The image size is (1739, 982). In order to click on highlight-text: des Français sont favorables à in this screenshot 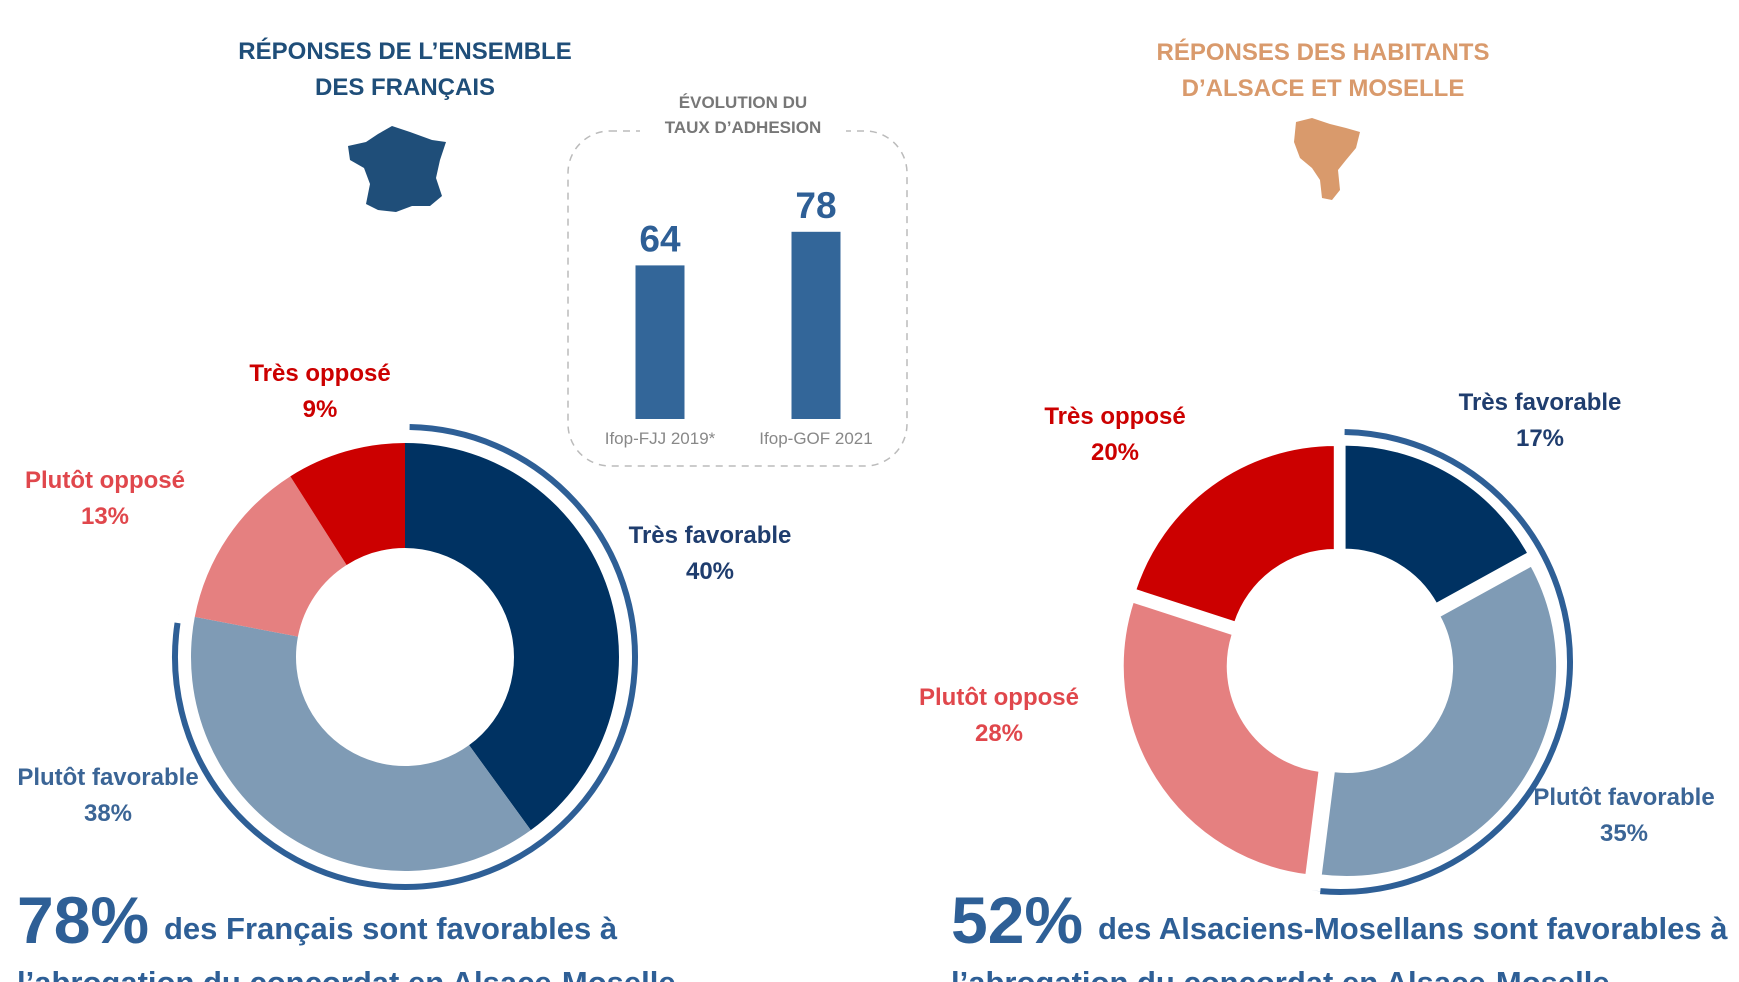, I will do `click(391, 928)`.